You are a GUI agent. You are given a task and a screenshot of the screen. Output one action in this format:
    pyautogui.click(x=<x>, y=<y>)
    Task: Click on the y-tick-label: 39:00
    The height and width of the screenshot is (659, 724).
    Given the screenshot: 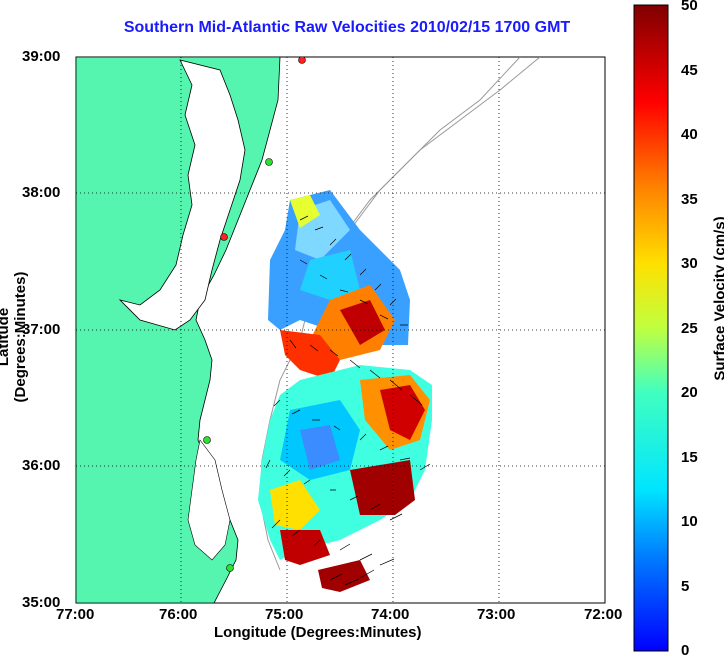 What is the action you would take?
    pyautogui.click(x=41, y=56)
    